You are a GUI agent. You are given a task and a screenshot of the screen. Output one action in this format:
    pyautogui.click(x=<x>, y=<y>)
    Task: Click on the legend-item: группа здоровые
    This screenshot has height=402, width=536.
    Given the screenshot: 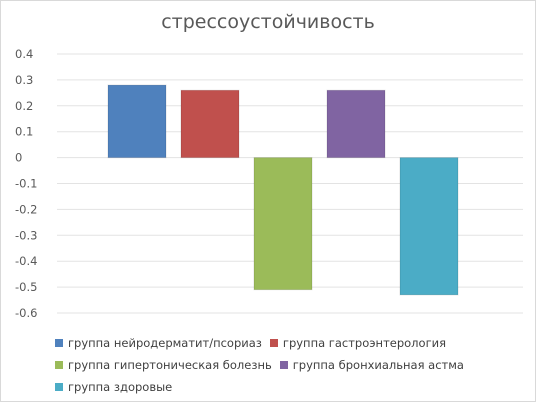 What is the action you would take?
    pyautogui.click(x=113, y=387)
    